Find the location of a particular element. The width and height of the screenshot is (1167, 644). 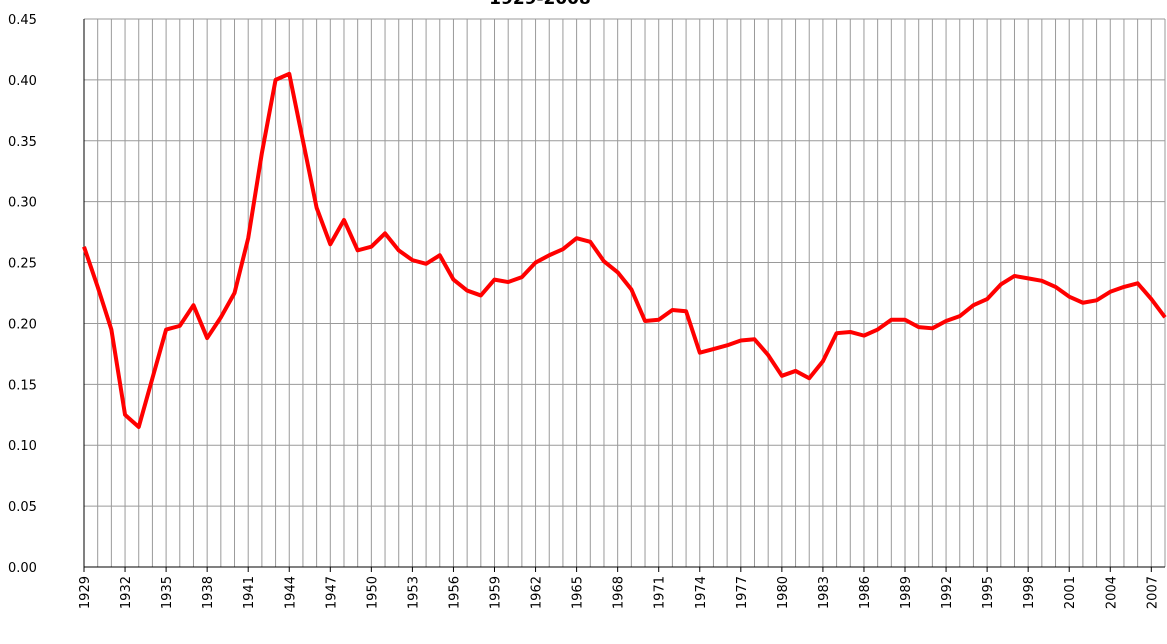

x-tick-label: 1944 is located at coordinates (290, 592).